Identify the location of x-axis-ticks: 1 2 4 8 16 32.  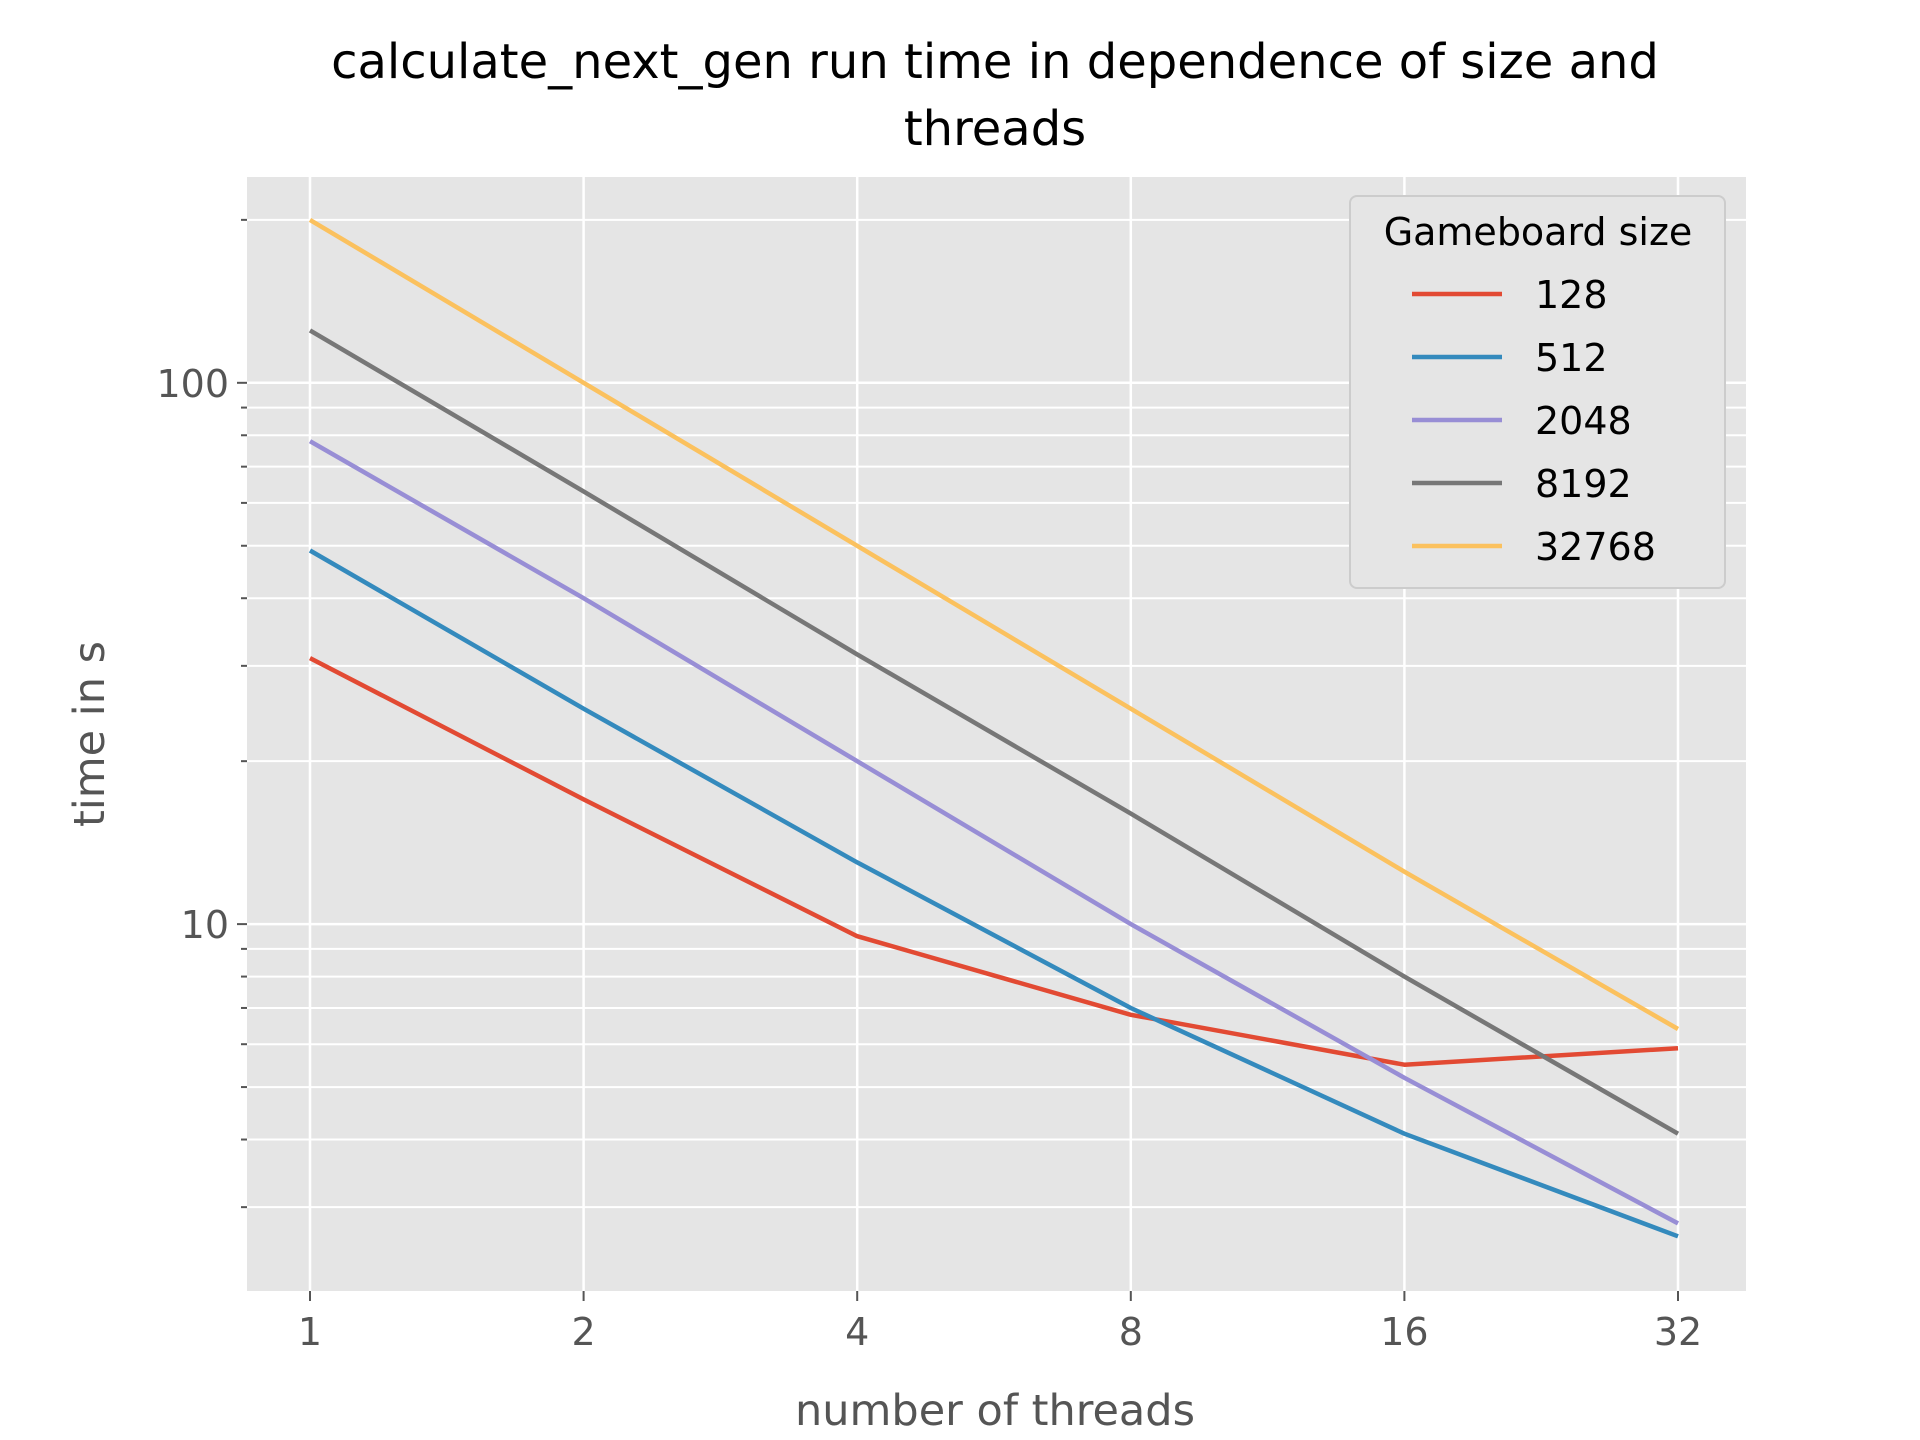
(1000, 1322).